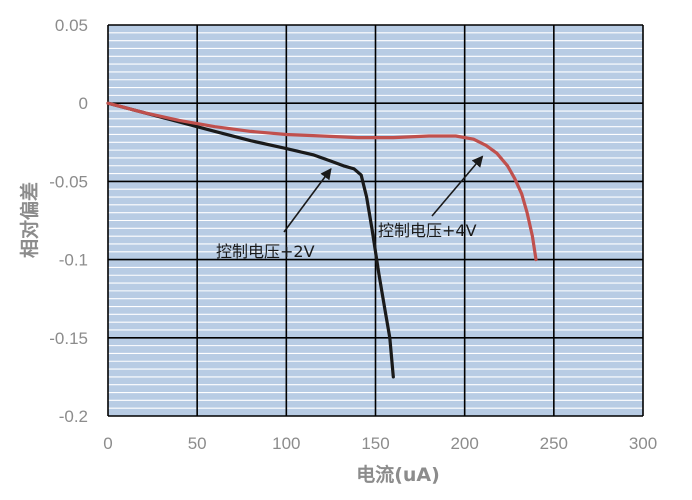 The width and height of the screenshot is (692, 500). Describe the element at coordinates (83, 103) in the screenshot. I see `y-tick-label: 0` at that location.